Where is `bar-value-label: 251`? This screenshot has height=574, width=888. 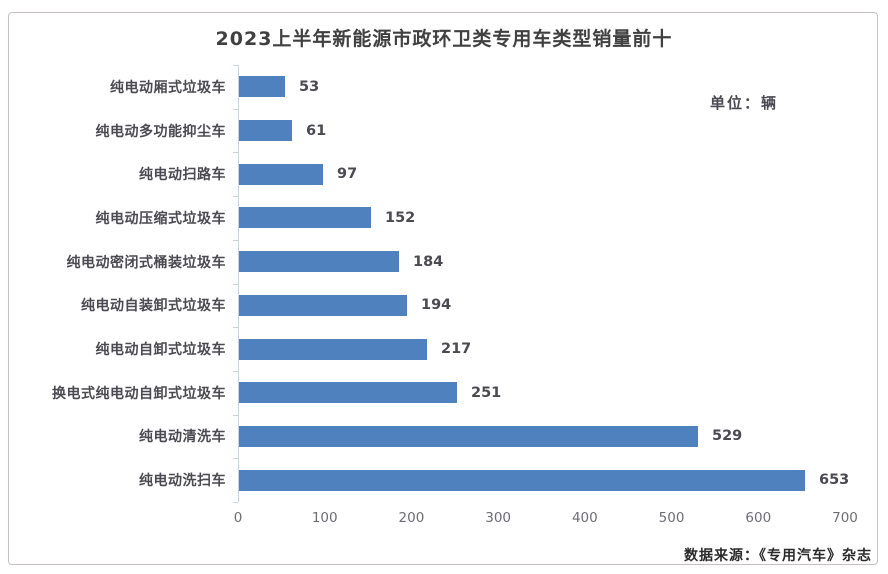 bar-value-label: 251 is located at coordinates (486, 392).